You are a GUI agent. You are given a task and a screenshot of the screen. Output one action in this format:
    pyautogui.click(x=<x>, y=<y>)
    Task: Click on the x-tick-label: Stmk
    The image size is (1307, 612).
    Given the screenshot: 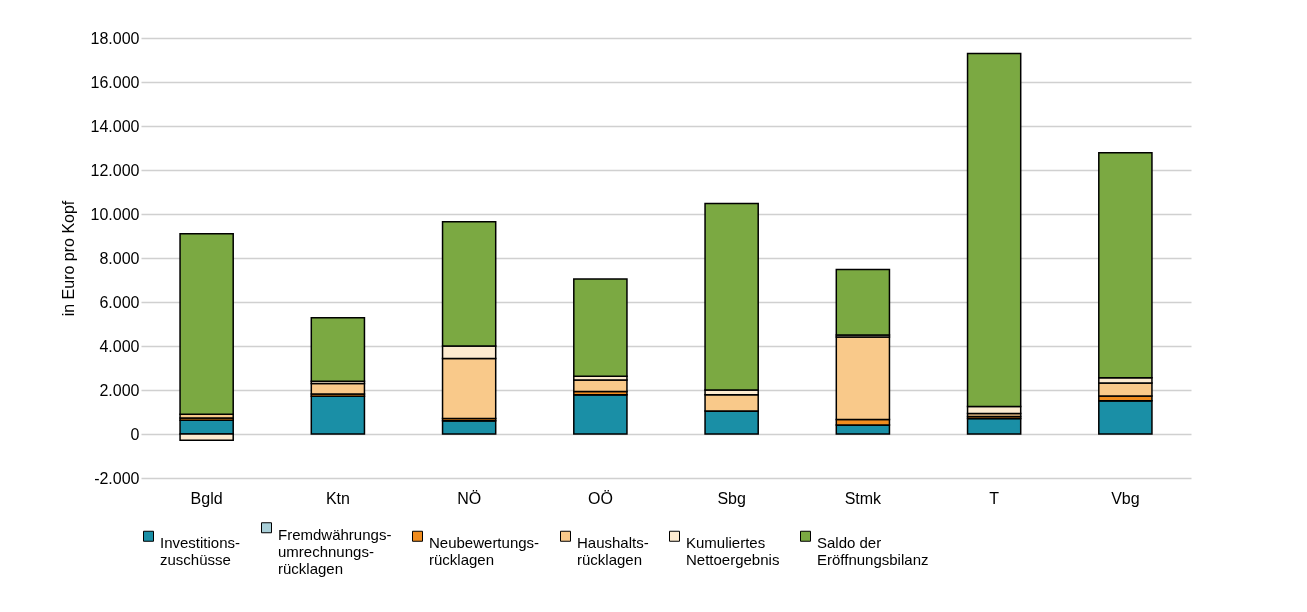 What is the action you would take?
    pyautogui.click(x=863, y=498)
    